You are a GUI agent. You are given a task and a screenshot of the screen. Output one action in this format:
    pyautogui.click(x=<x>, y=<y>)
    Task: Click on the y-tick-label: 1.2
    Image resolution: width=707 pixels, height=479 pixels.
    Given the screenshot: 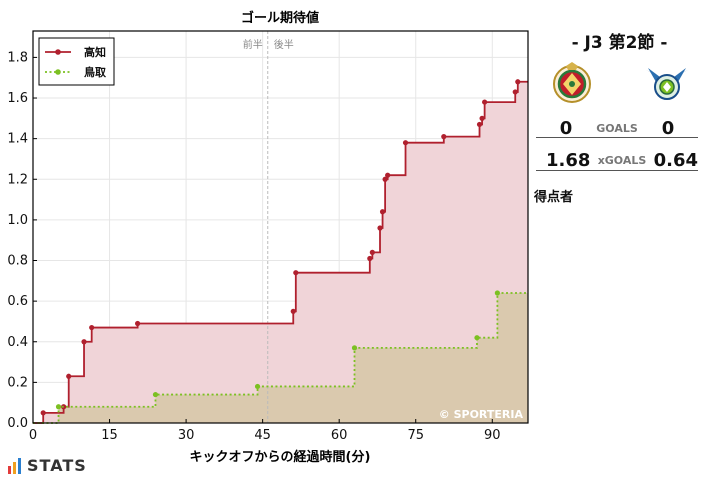 What is the action you would take?
    pyautogui.click(x=17, y=179)
    